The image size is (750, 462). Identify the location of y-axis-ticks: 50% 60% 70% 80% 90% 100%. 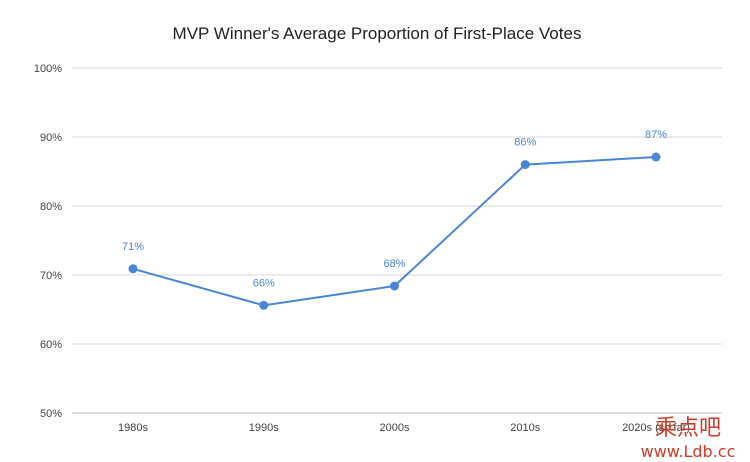
(48, 241).